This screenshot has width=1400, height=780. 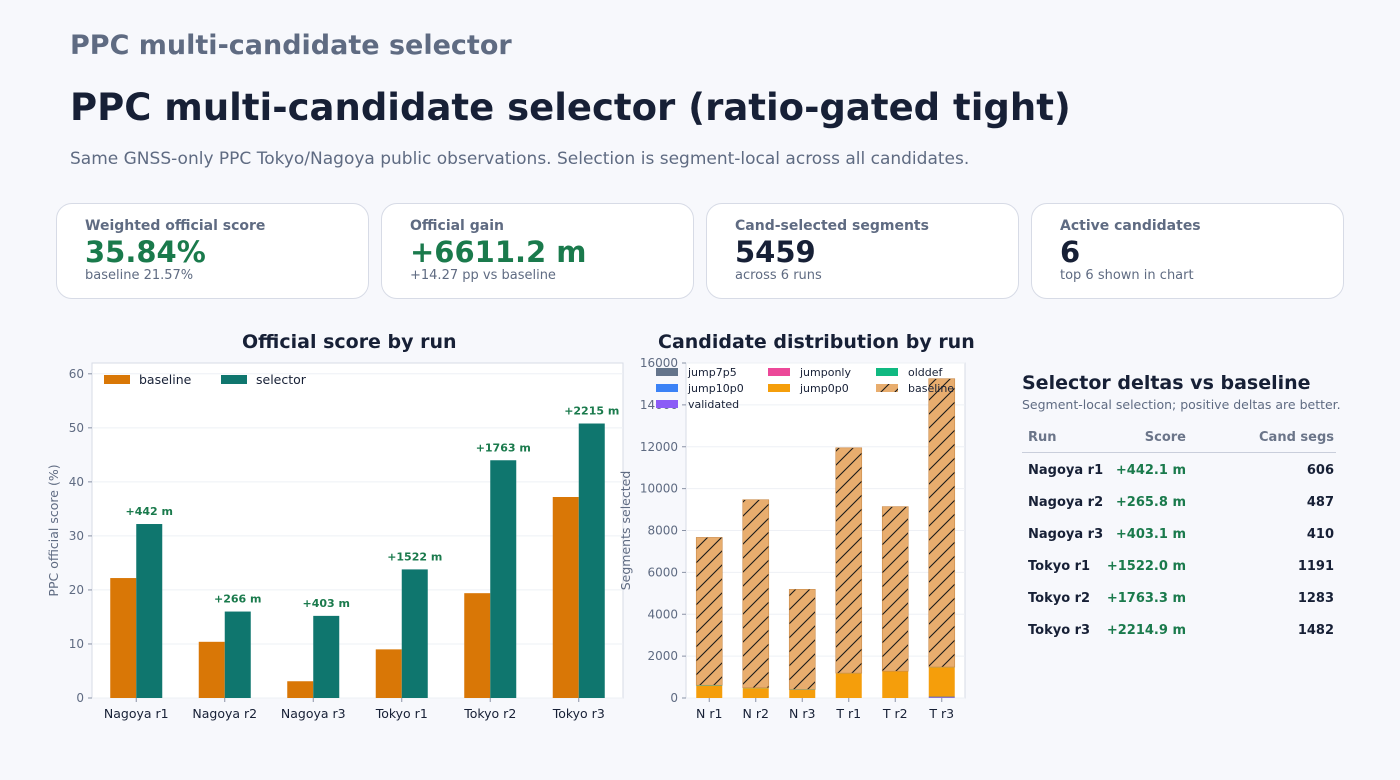 I want to click on y-tick-label: 12000, so click(x=659, y=447).